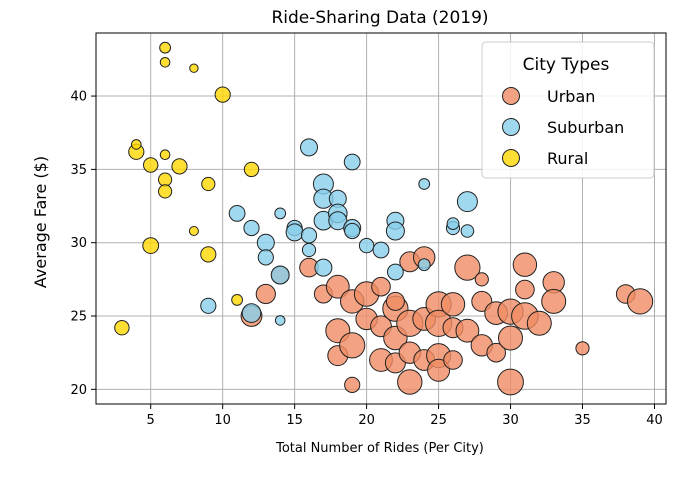  What do you see at coordinates (566, 65) in the screenshot?
I see `legend-title: City Types` at bounding box center [566, 65].